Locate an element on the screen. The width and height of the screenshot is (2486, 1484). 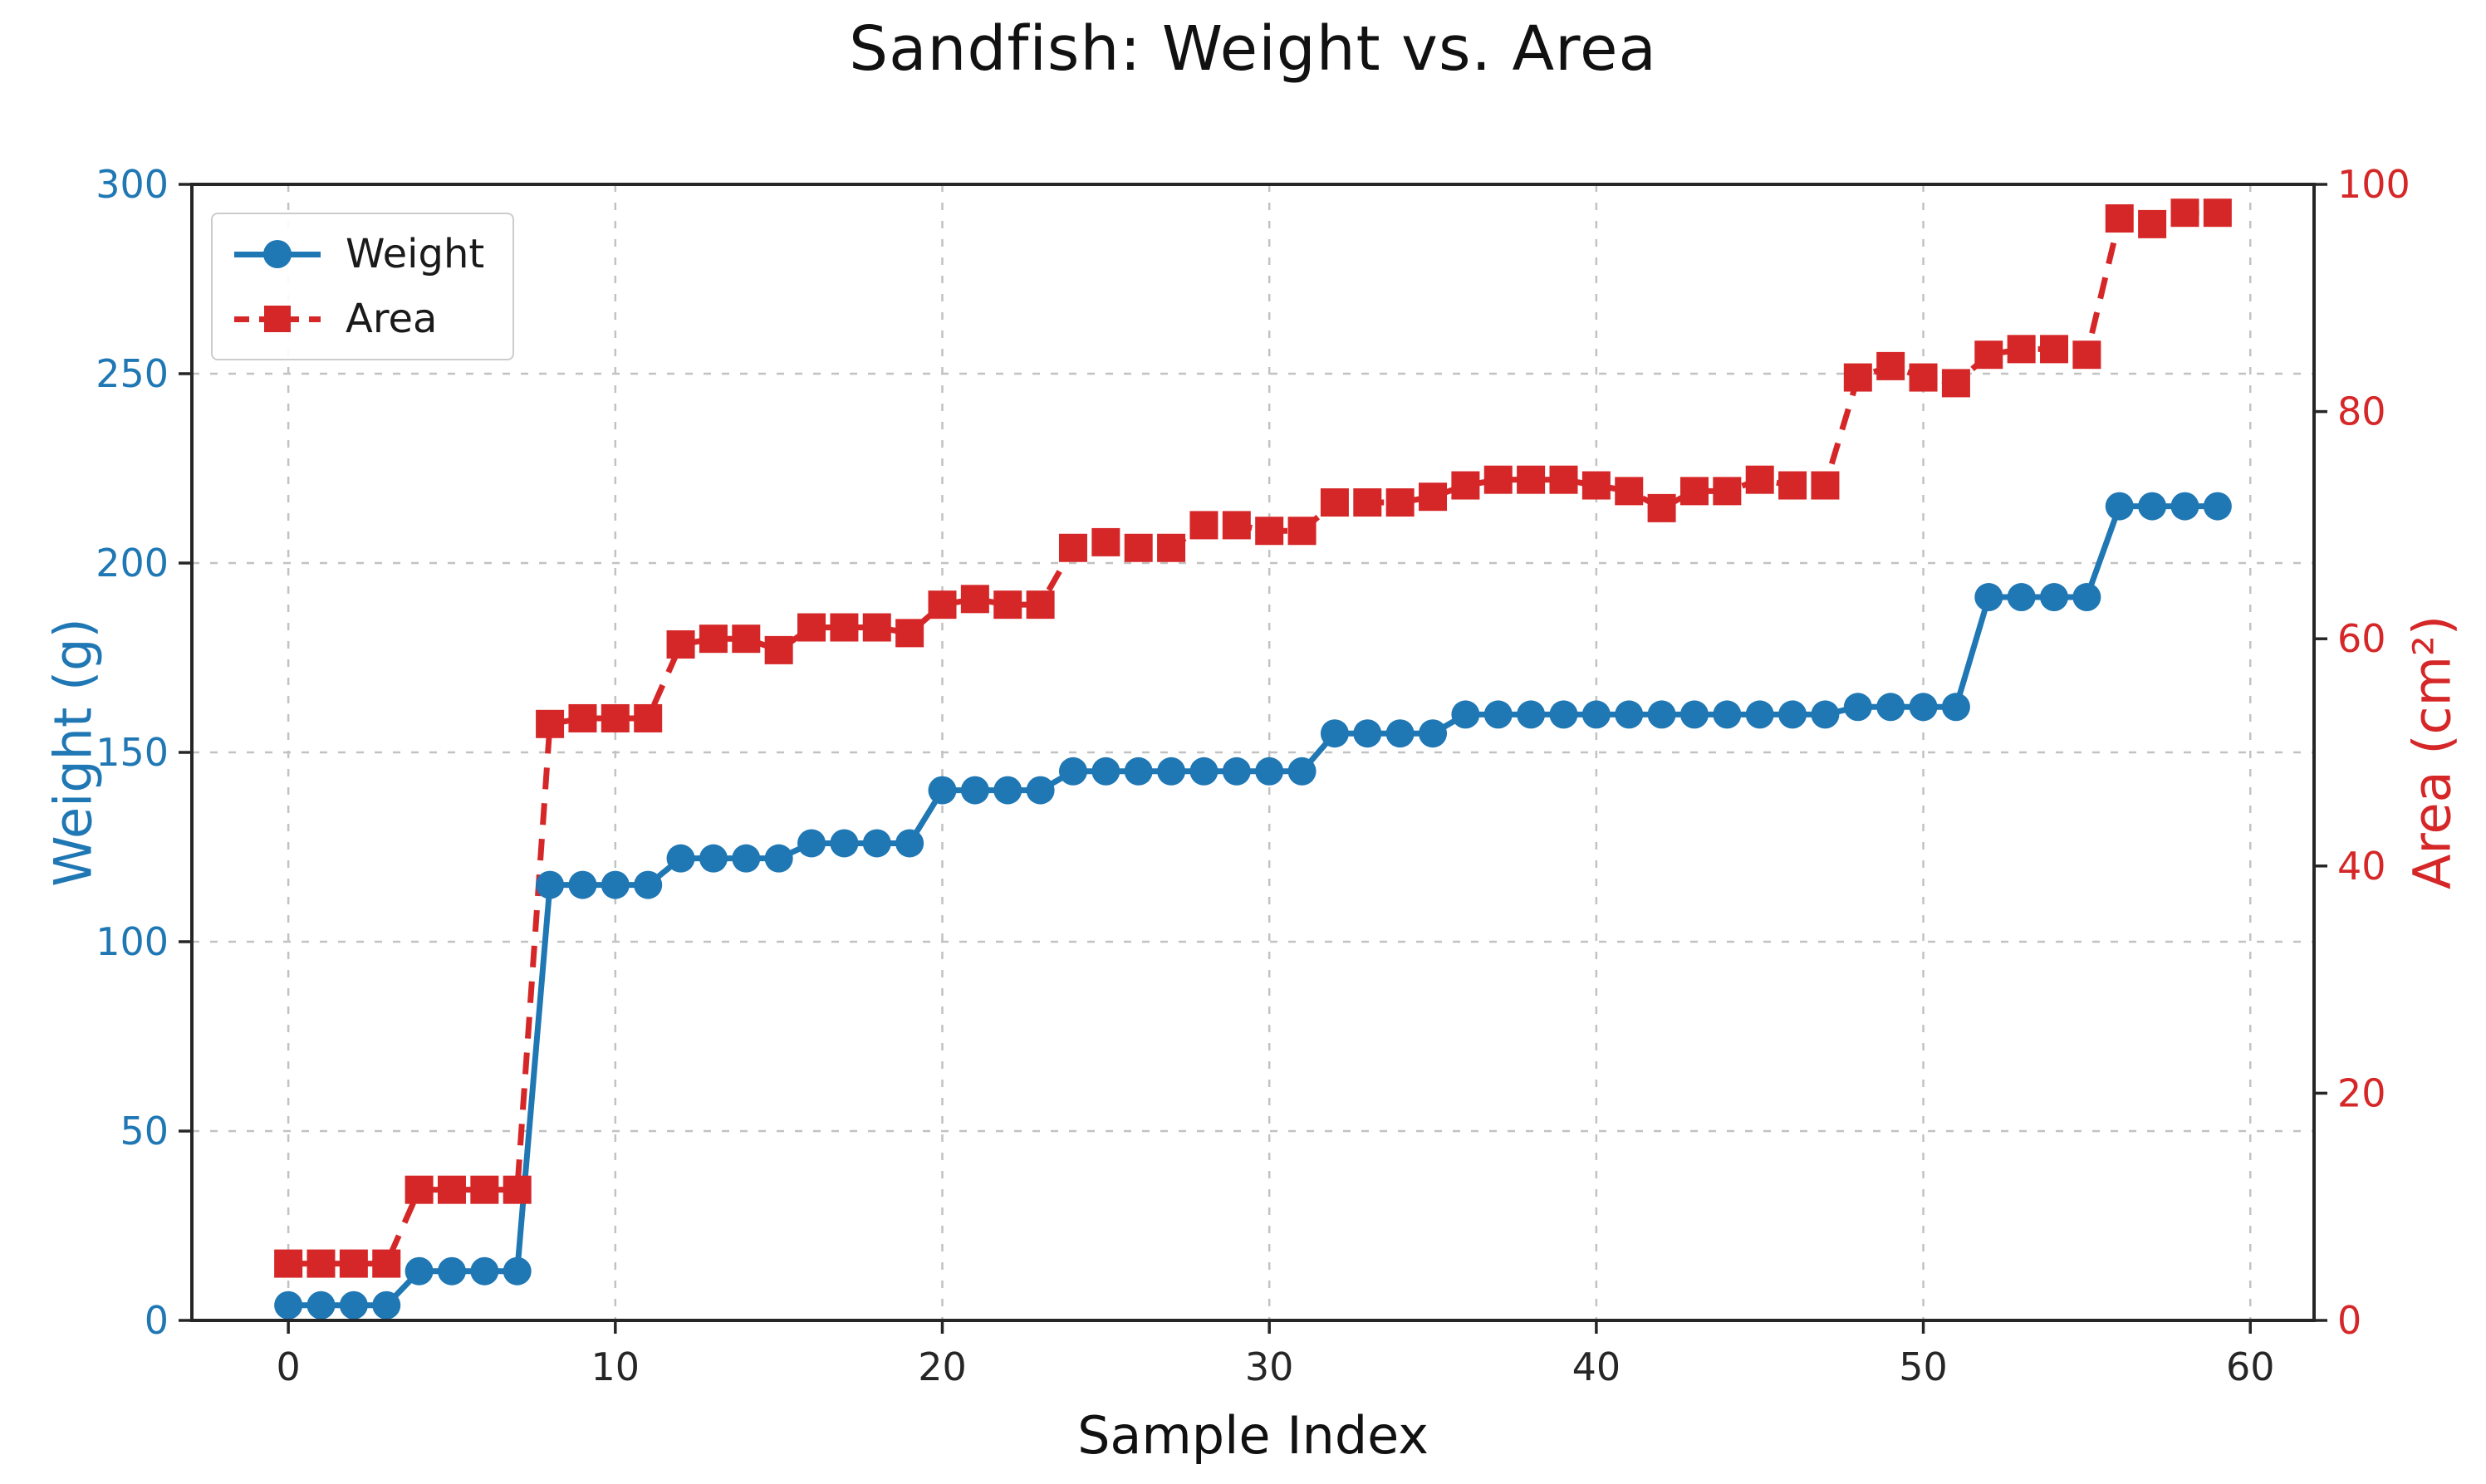
svg-text: 200 is located at coordinates (132, 563).